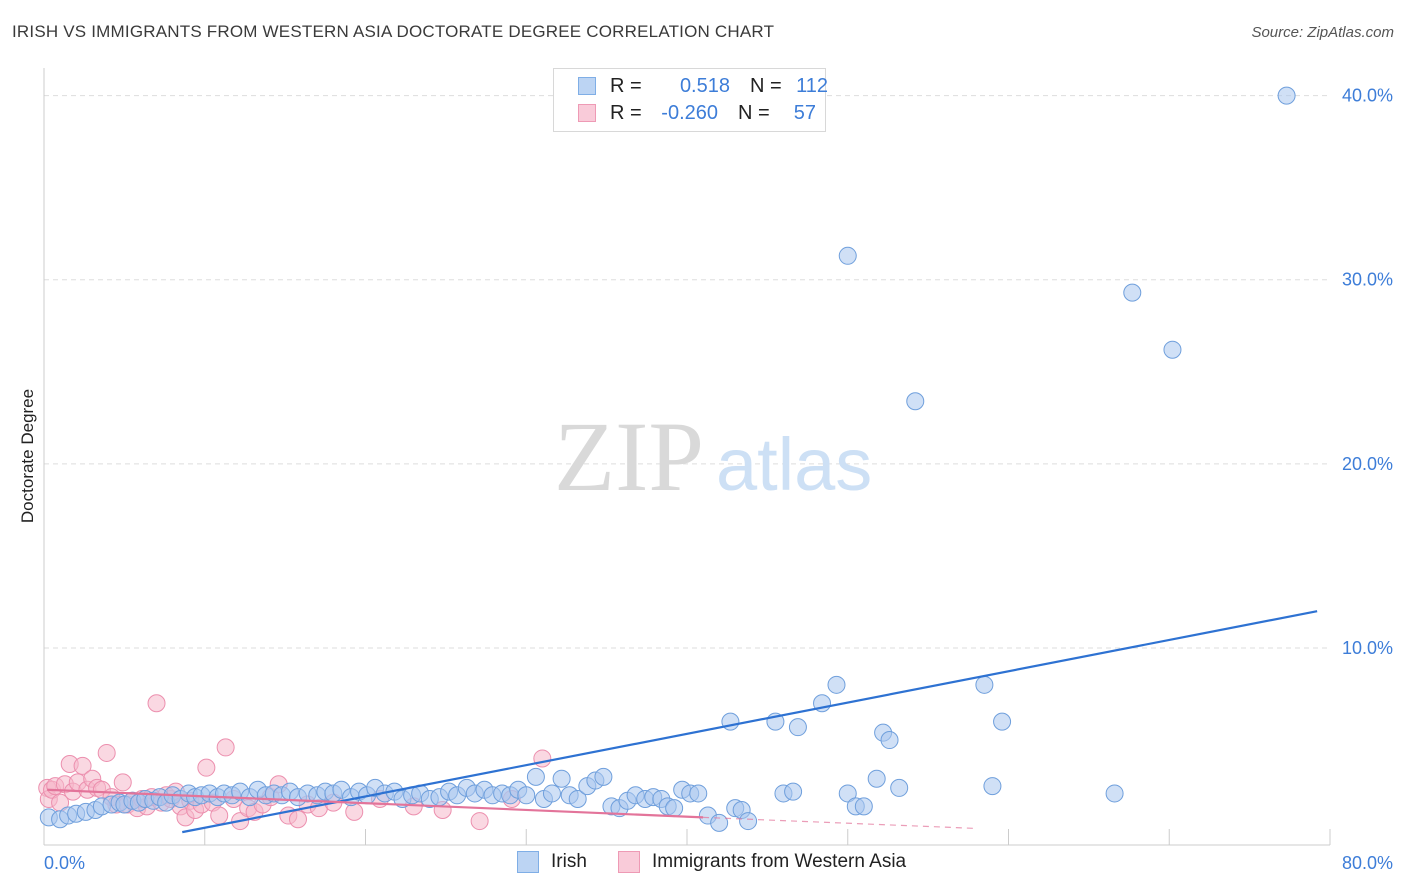 The height and width of the screenshot is (892, 1406). I want to click on y-tick-label: 20.0%, so click(1367, 464).